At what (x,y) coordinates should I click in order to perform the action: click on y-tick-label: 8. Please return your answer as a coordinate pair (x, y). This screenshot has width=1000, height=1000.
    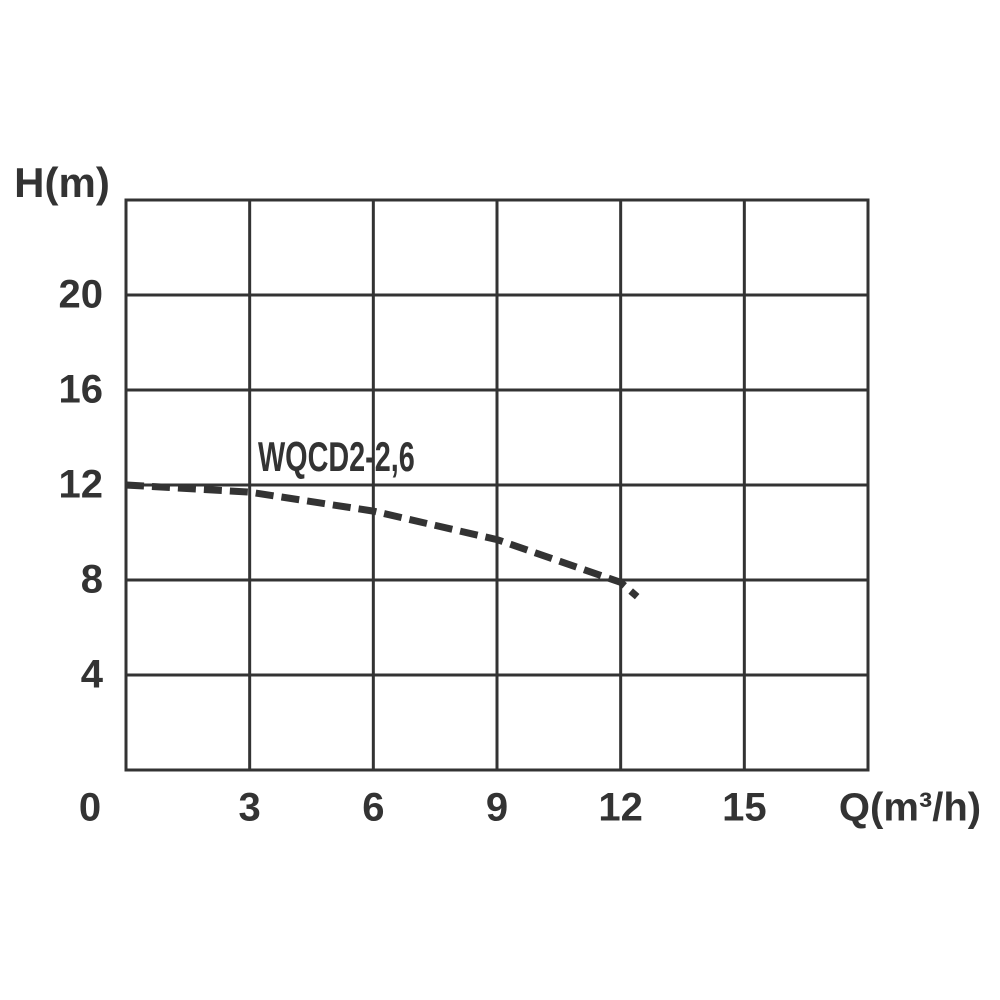
    Looking at the image, I should click on (92, 580).